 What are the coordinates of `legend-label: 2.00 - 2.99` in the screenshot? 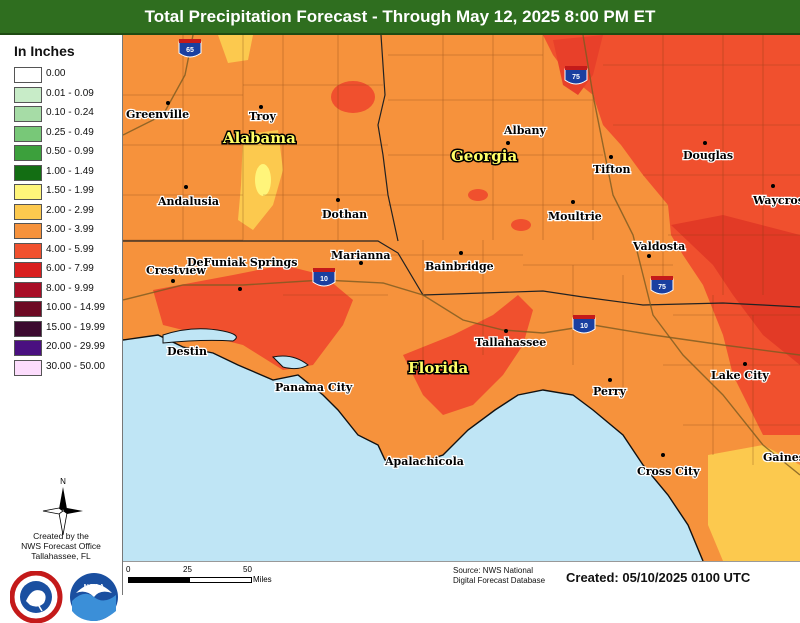 It's located at (70, 210).